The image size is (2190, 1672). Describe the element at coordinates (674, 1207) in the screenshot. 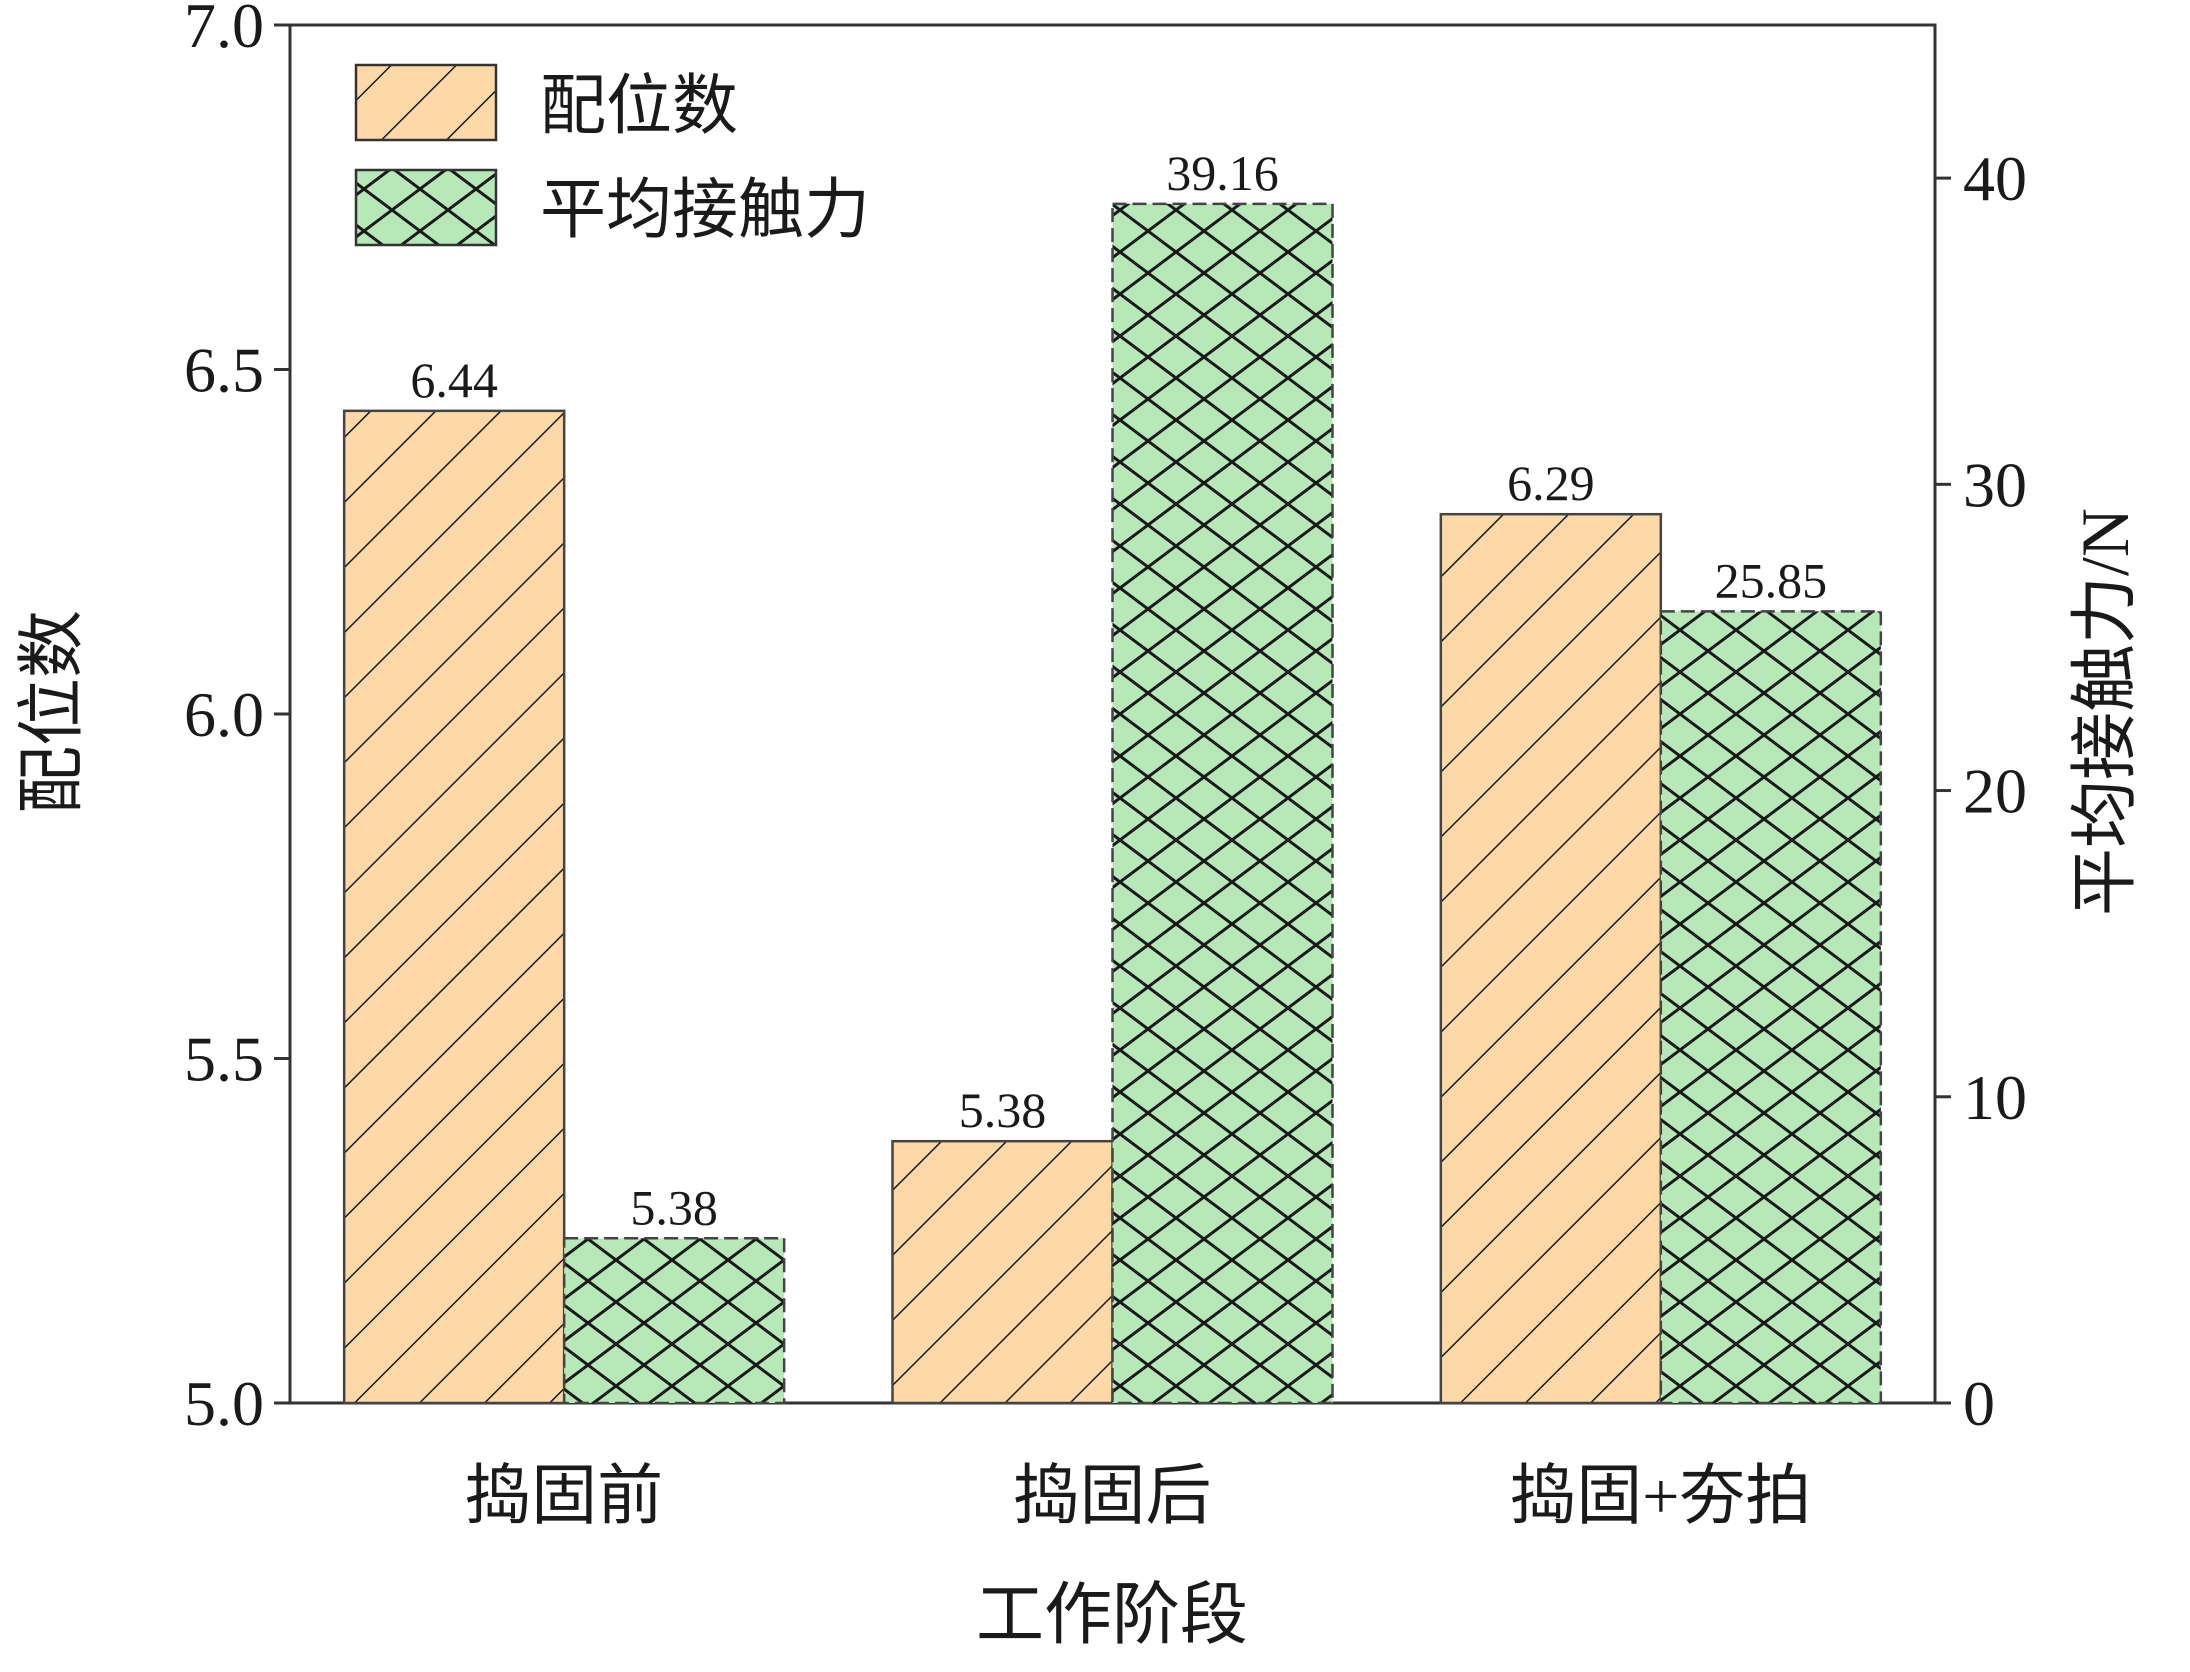

I see `data-label-contact-force-0: 5.38` at that location.